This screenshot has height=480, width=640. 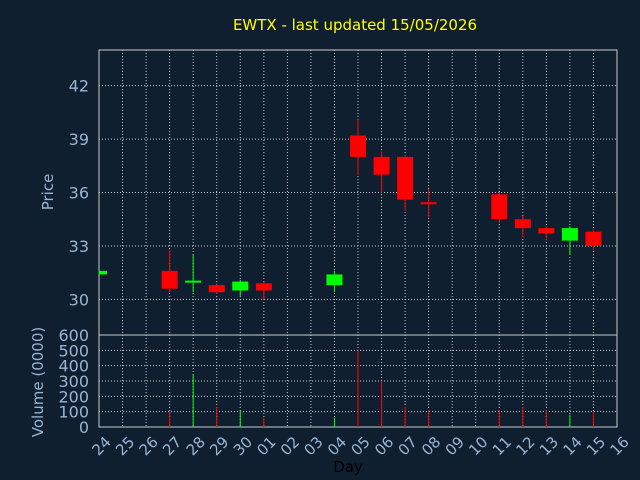 What do you see at coordinates (79, 86) in the screenshot?
I see `price-tick-label: 42` at bounding box center [79, 86].